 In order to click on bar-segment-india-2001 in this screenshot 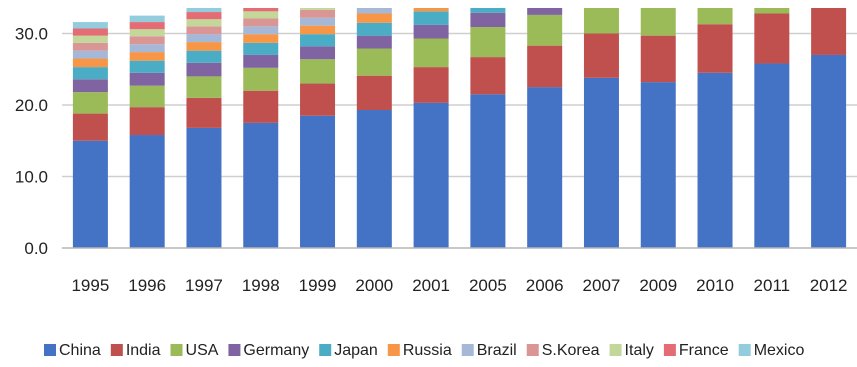, I will do `click(431, 85)`.